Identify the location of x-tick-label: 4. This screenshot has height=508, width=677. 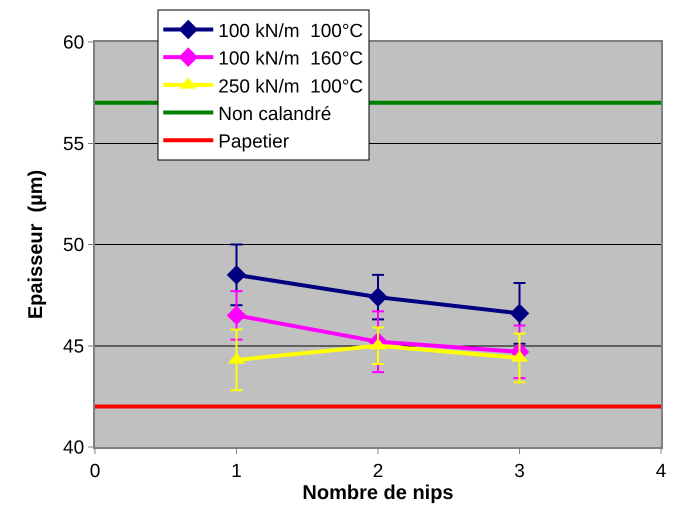
(661, 471).